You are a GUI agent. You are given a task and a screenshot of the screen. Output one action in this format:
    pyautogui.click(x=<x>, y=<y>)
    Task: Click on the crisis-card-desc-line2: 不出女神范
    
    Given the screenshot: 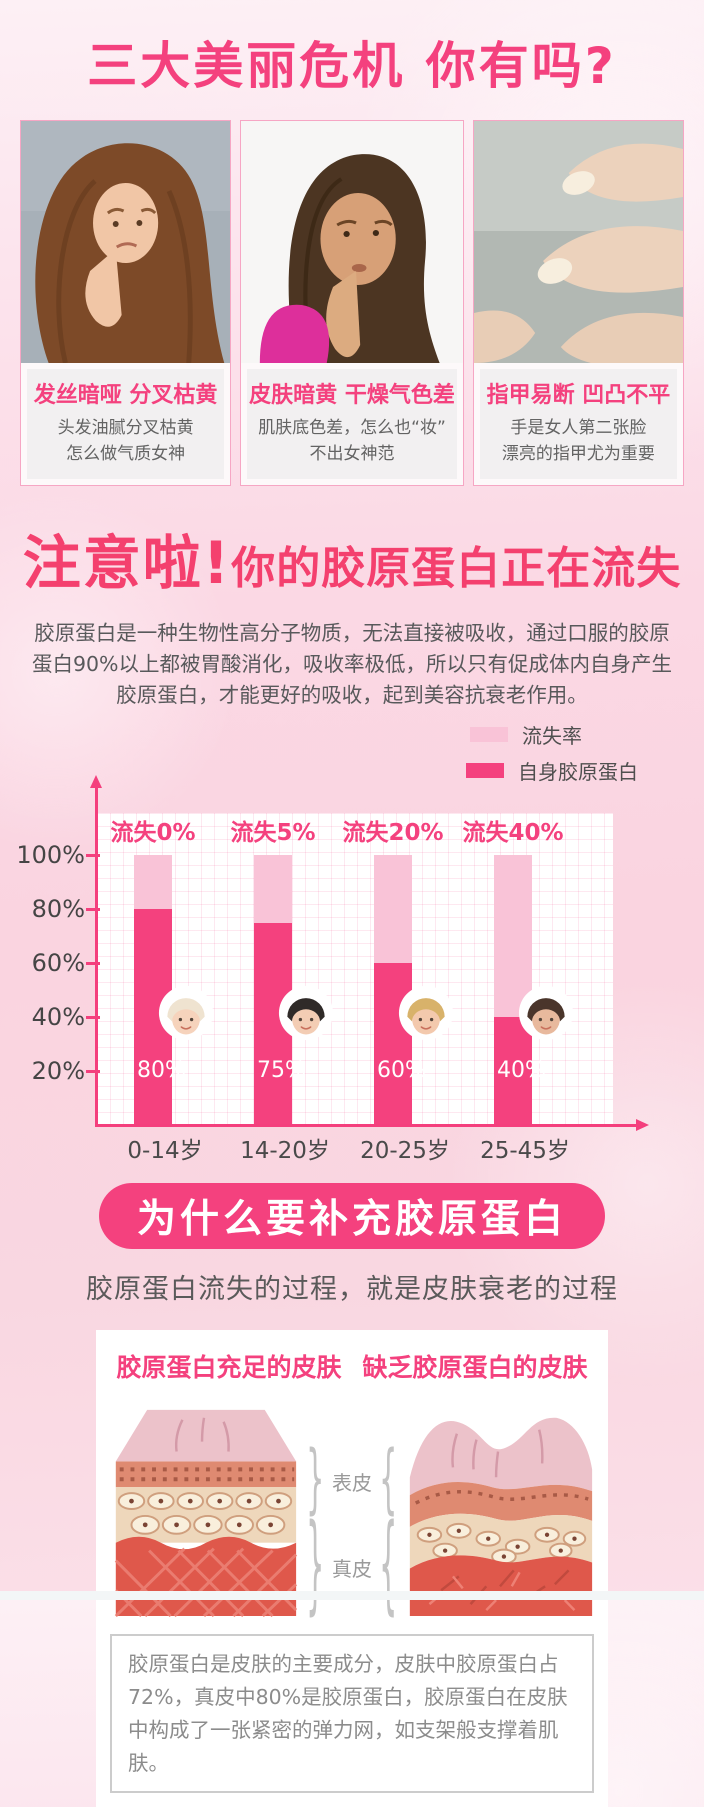 What is the action you would take?
    pyautogui.click(x=352, y=453)
    